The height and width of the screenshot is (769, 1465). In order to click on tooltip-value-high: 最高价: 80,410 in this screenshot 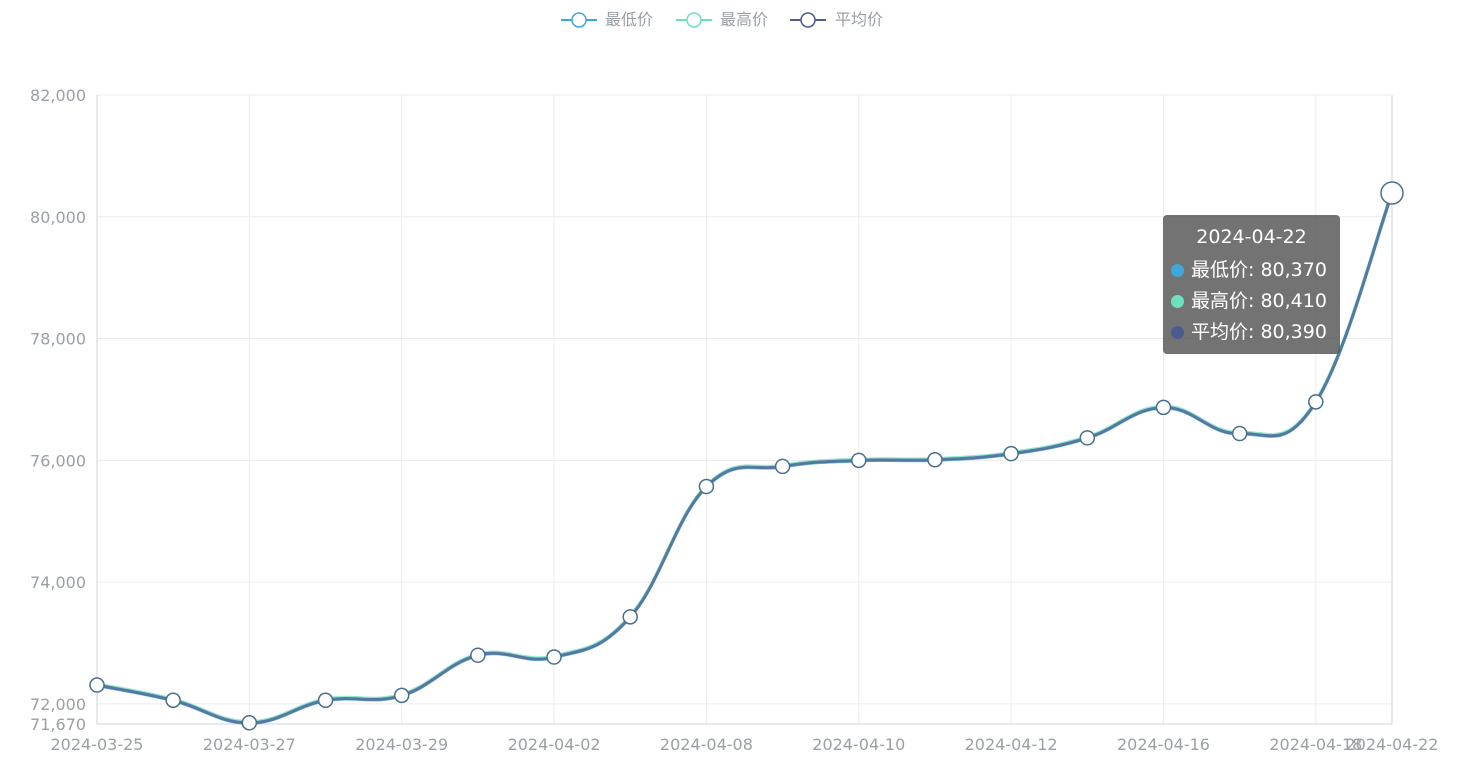, I will do `click(1259, 301)`.